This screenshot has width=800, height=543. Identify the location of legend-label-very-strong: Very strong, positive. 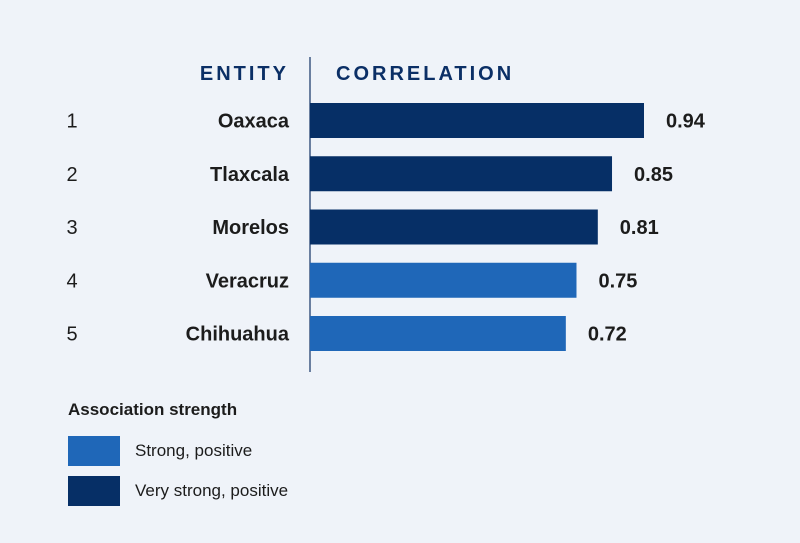
(212, 490).